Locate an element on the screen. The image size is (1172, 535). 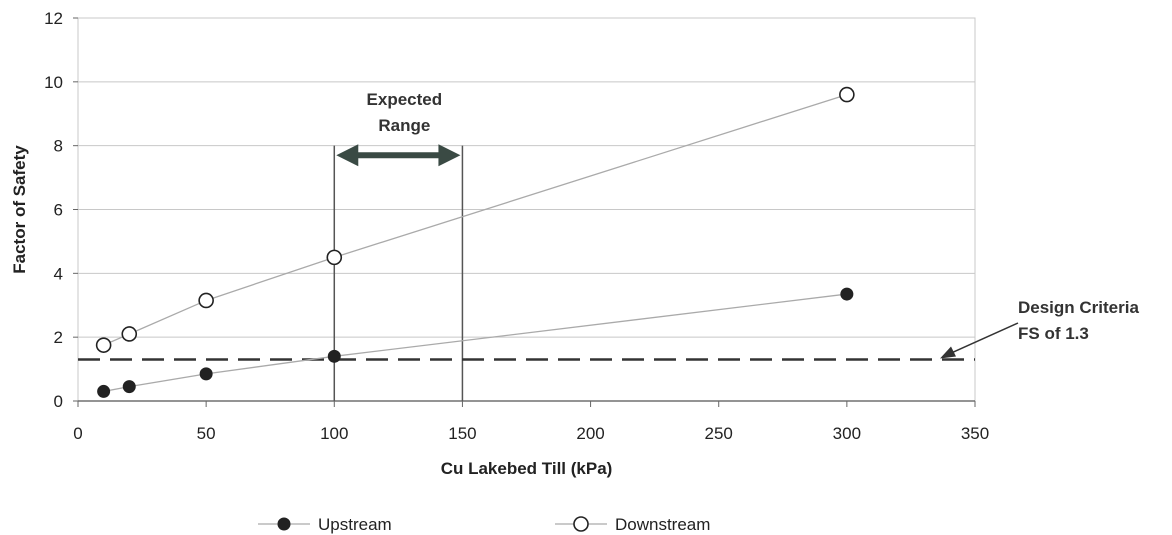
x-tick-label: 0 is located at coordinates (77, 433).